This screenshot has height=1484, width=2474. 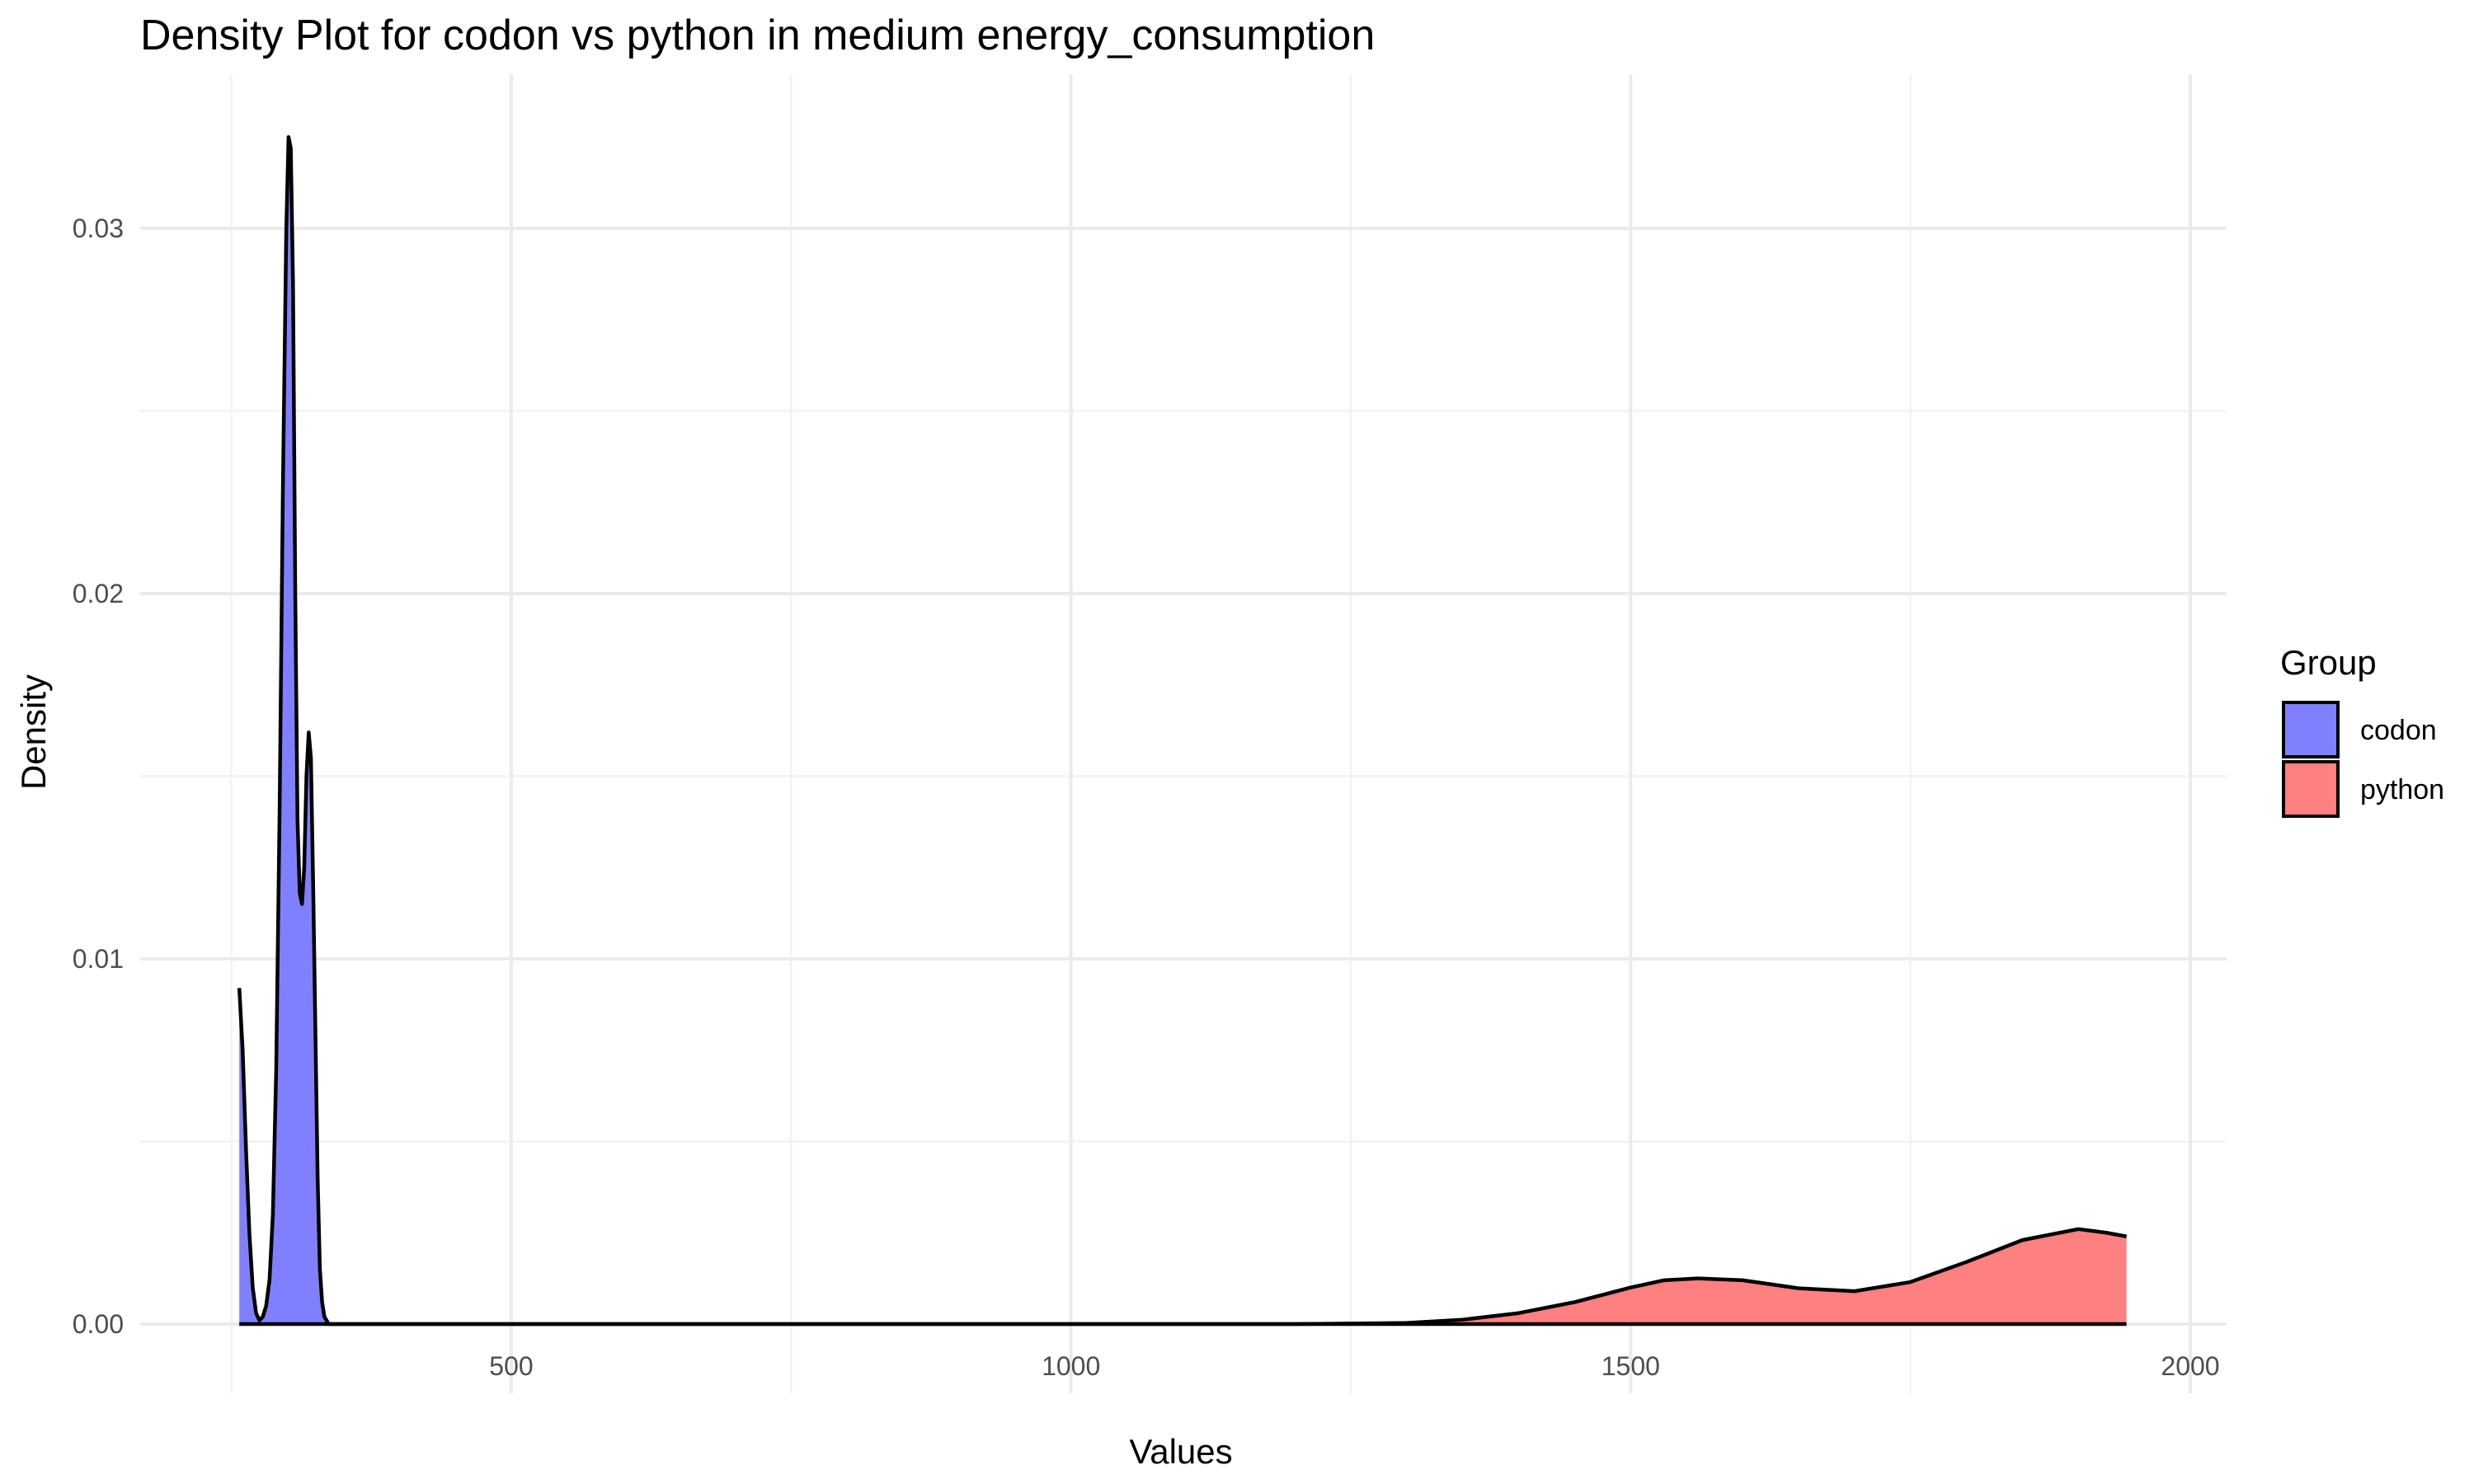 I want to click on y-tick-label: 0.02, so click(x=98, y=593).